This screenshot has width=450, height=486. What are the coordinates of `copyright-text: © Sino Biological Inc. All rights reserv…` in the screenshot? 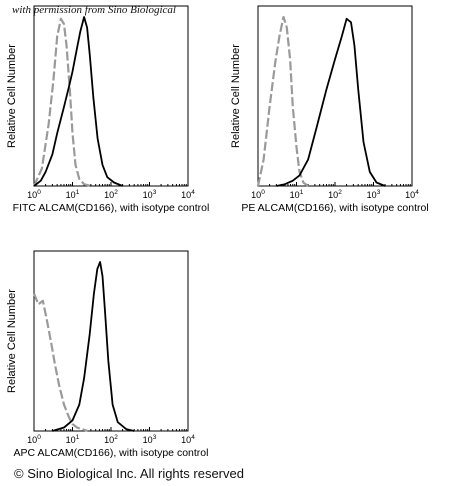 It's located at (129, 473).